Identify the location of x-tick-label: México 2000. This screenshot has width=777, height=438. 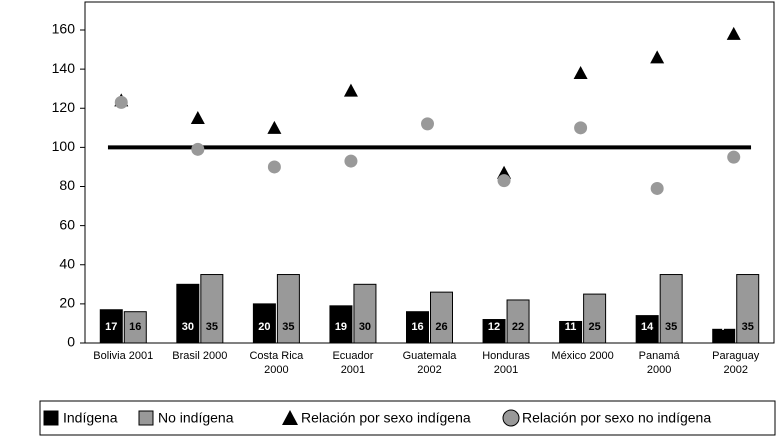
(582, 356).